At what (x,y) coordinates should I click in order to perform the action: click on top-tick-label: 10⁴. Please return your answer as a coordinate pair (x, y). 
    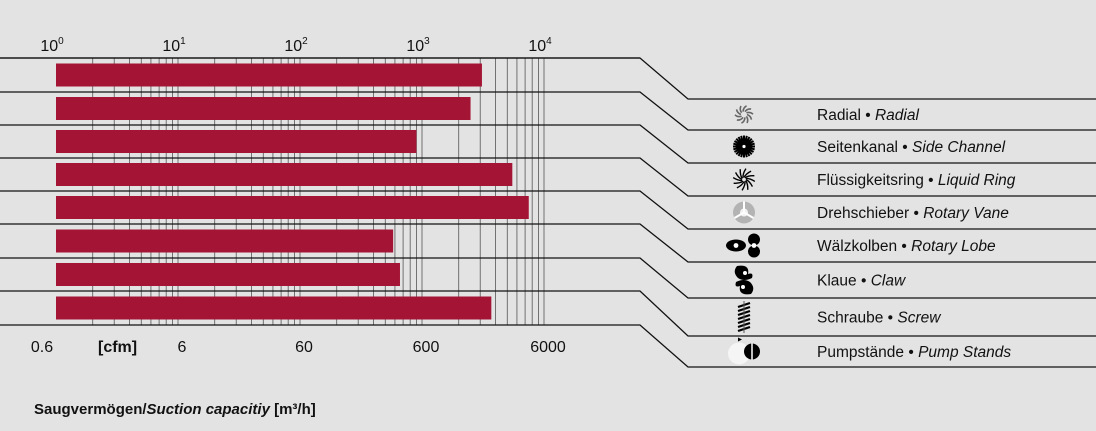
    Looking at the image, I should click on (540, 45).